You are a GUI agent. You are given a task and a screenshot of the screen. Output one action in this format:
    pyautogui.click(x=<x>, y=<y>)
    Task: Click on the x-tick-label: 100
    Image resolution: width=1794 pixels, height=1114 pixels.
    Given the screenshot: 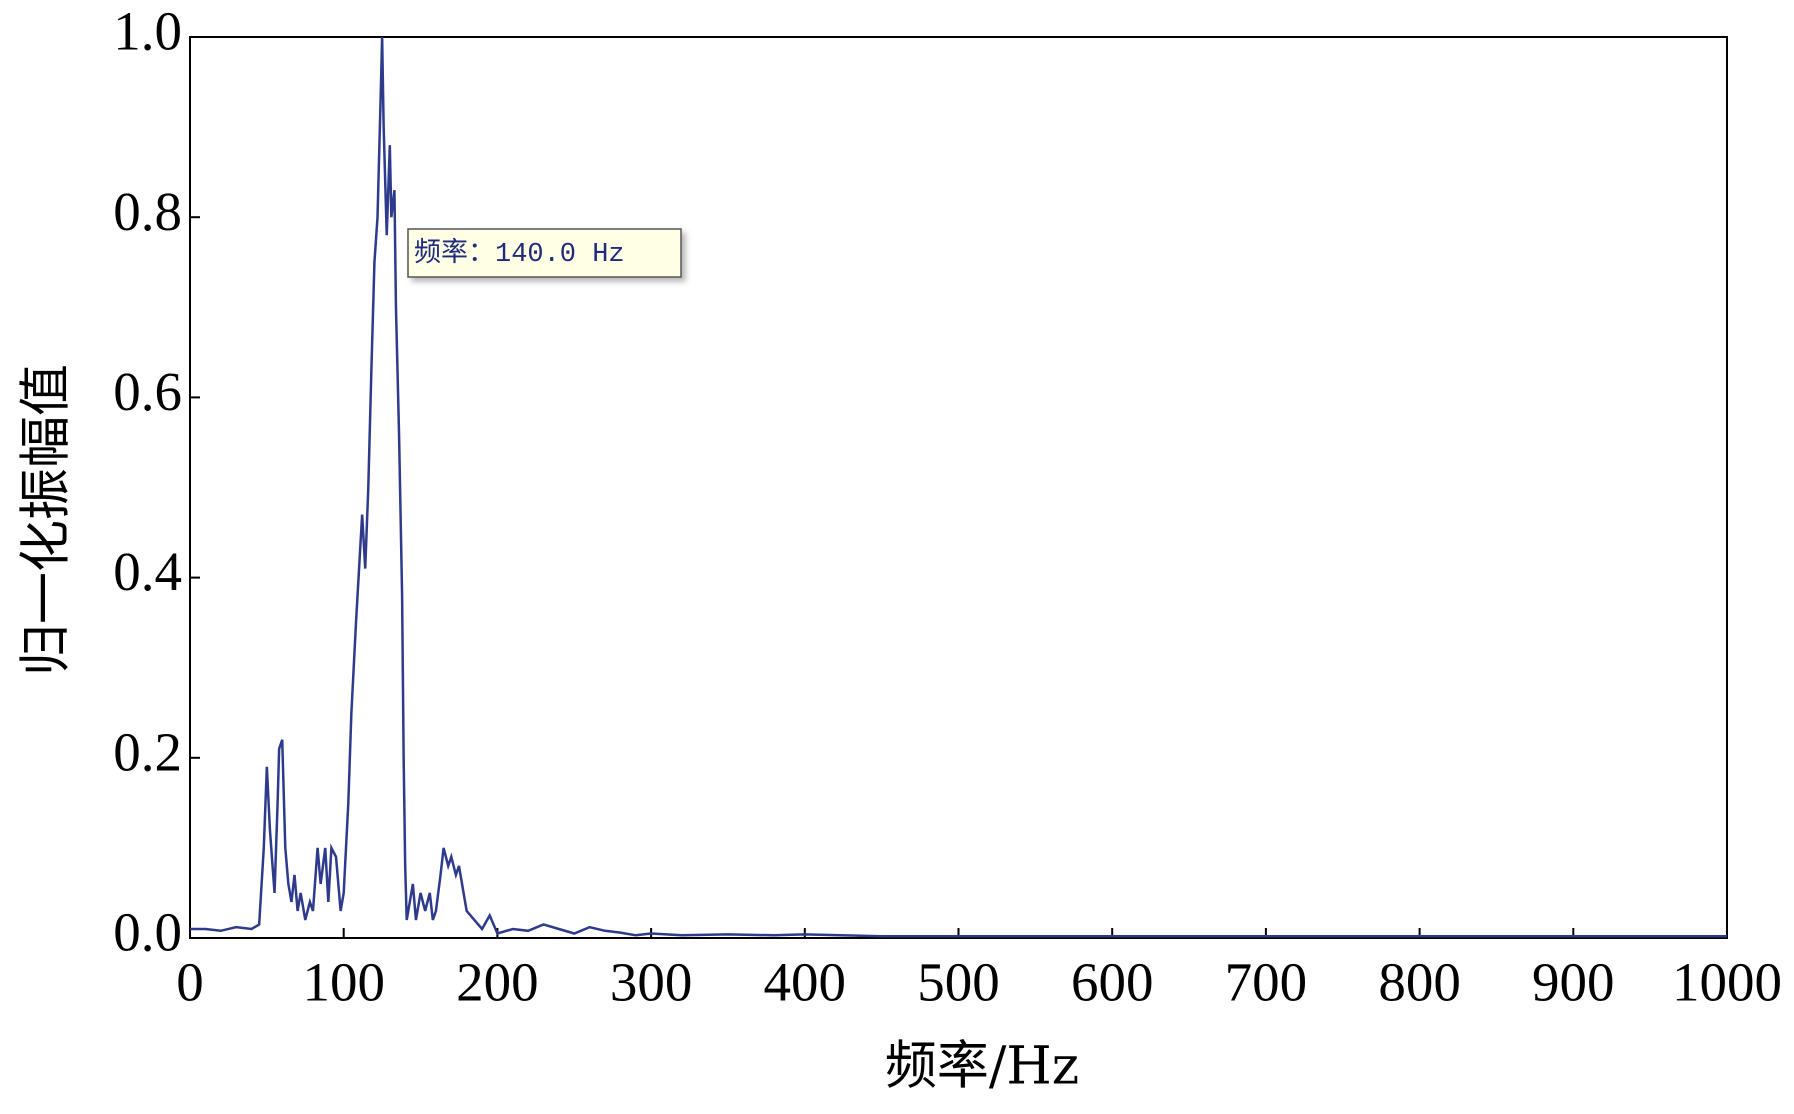 What is the action you would take?
    pyautogui.click(x=343, y=982)
    